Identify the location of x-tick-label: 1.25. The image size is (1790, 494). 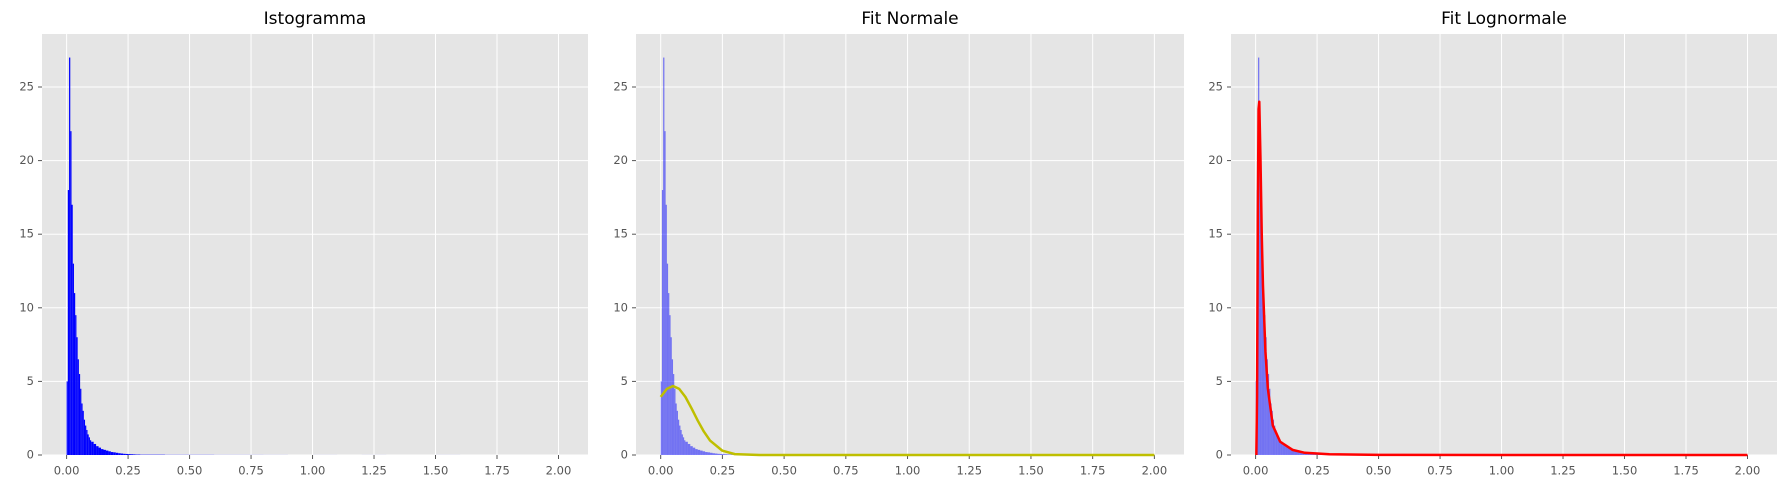
(969, 471).